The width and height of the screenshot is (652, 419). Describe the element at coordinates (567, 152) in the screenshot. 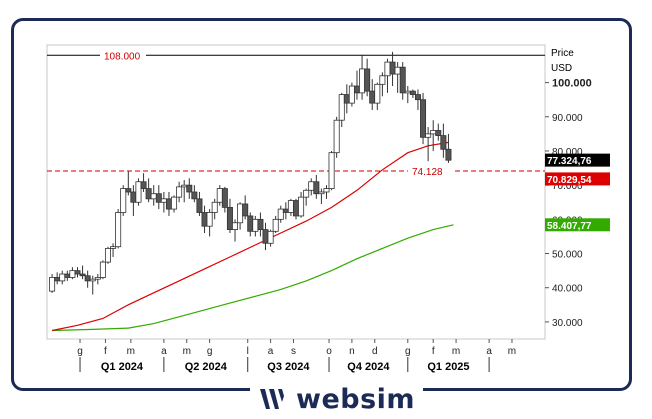

I see `y-tick-label: 80.000` at that location.